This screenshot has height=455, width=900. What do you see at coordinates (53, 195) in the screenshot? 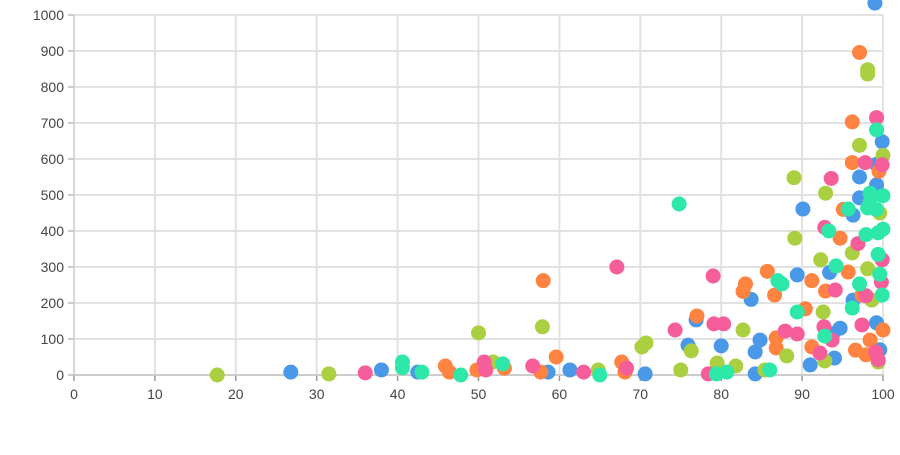
I see `y-tick-label: 500` at bounding box center [53, 195].